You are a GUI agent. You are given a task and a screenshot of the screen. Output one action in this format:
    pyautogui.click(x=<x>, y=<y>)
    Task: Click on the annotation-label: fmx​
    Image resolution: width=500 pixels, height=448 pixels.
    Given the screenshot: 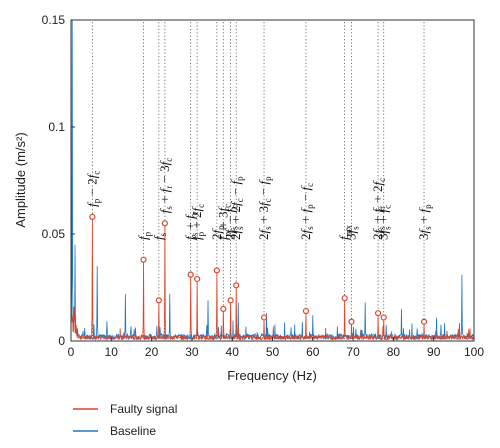 What is the action you would take?
    pyautogui.click(x=345, y=232)
    